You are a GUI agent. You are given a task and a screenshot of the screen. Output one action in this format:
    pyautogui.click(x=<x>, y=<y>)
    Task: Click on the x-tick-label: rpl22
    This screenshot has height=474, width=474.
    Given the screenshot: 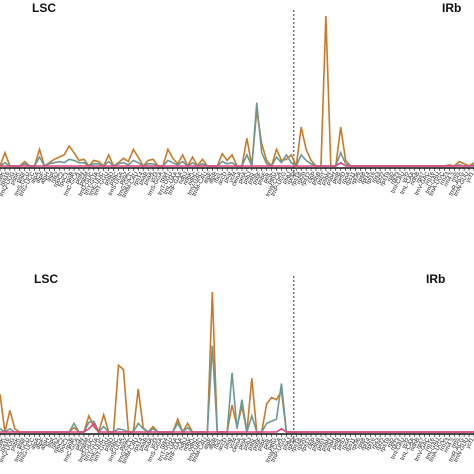 What is the action you would take?
    pyautogui.click(x=381, y=178)
    